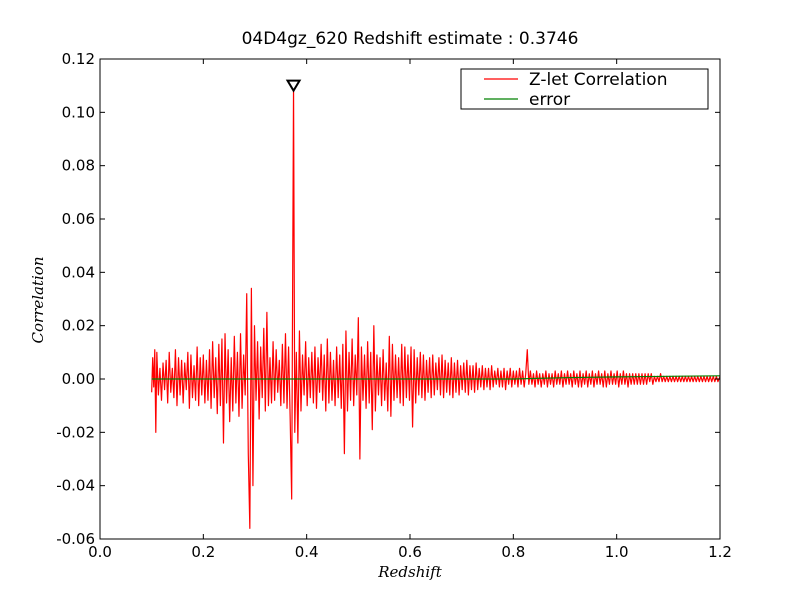 Image resolution: width=800 pixels, height=600 pixels. Describe the element at coordinates (78, 326) in the screenshot. I see `y-tick-label: 0.02` at that location.